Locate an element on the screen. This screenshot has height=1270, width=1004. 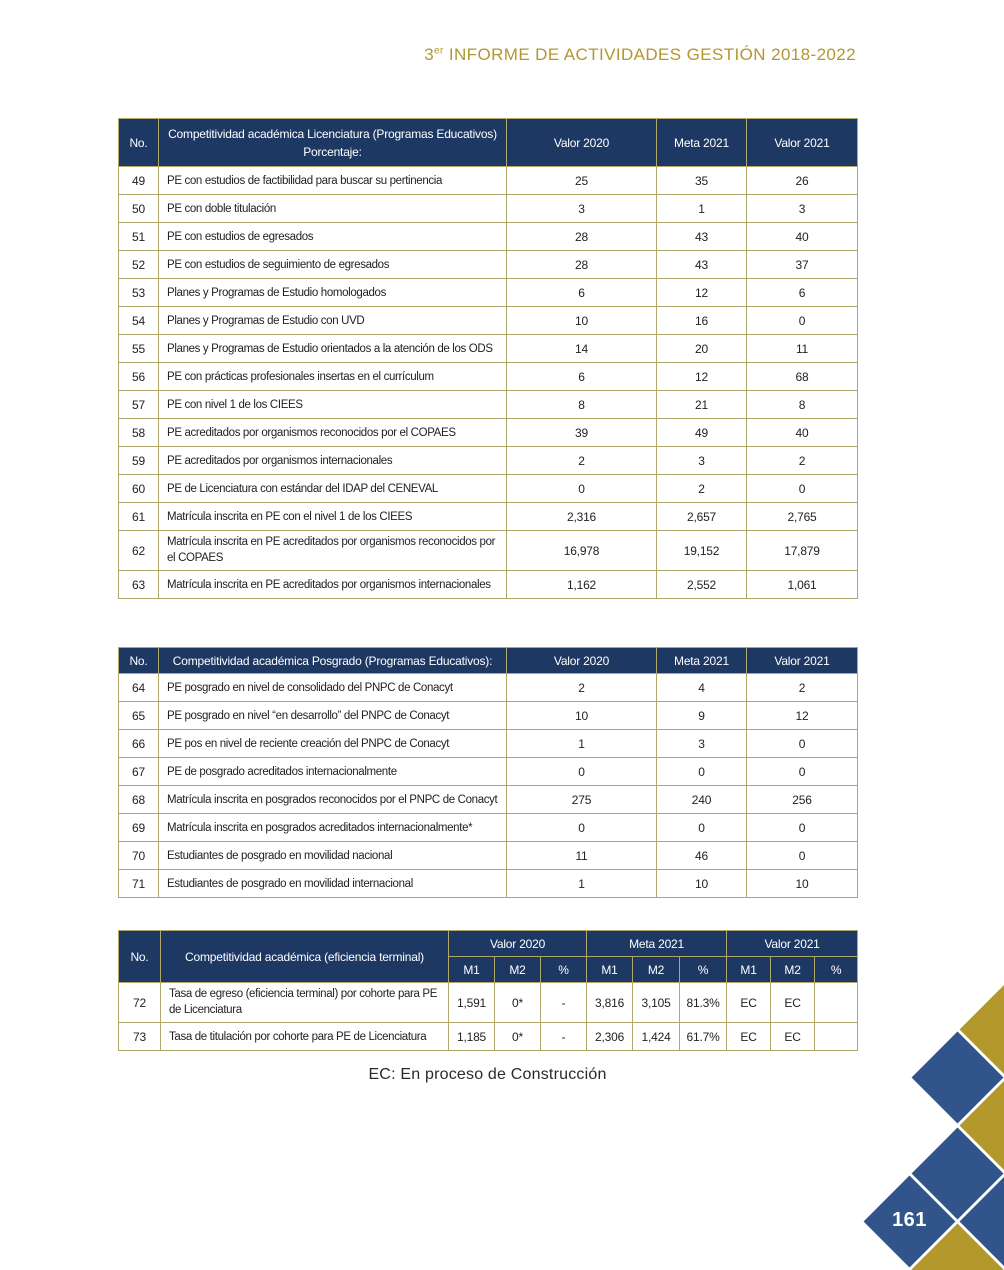
indicator-label-cell: Planes y Programas de Estudio con UVD is located at coordinates (332, 320).